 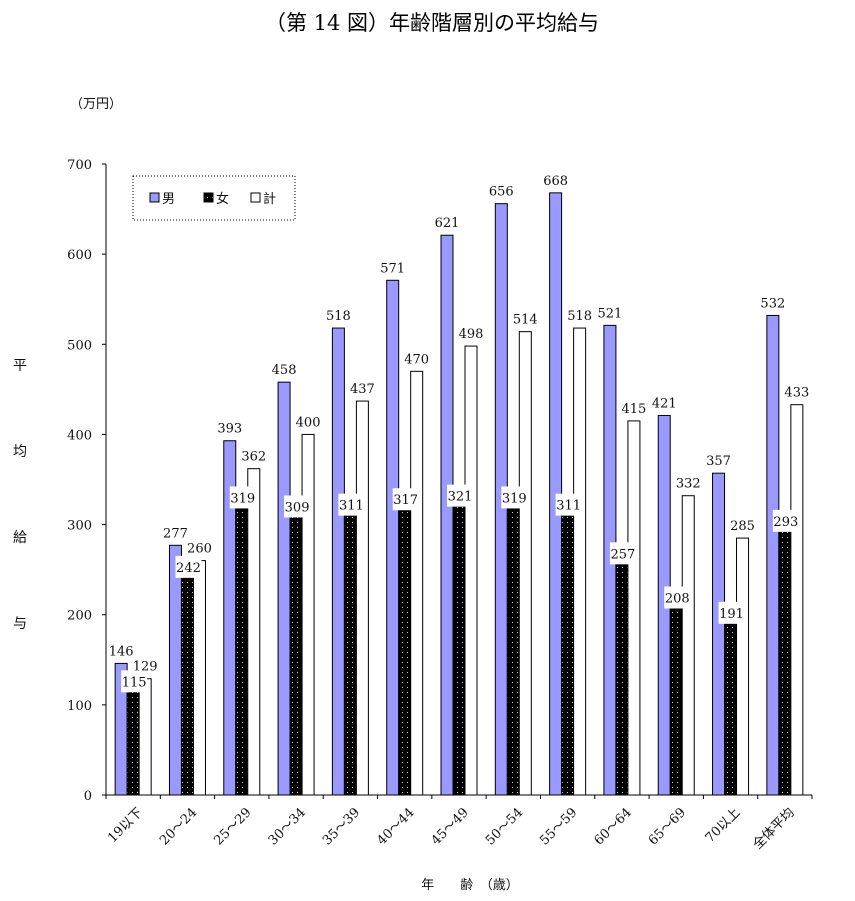 What do you see at coordinates (284, 370) in the screenshot?
I see `data-label: 458` at bounding box center [284, 370].